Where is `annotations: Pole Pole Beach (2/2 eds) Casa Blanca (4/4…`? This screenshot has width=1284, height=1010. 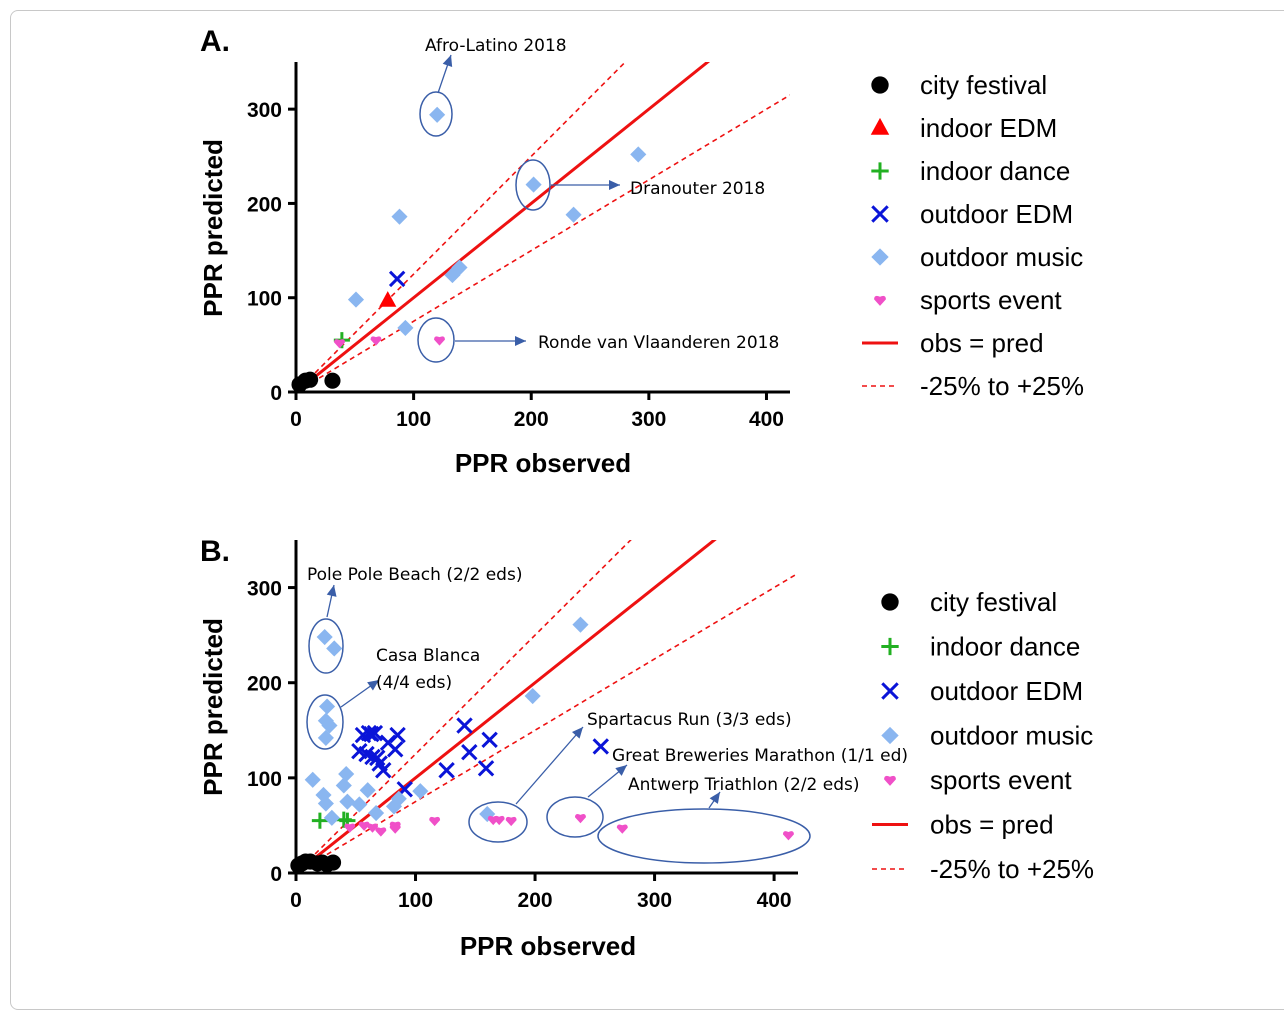 annotations: Pole Pole Beach (2/2 eds) Casa Blanca (4/4… is located at coordinates (607, 714).